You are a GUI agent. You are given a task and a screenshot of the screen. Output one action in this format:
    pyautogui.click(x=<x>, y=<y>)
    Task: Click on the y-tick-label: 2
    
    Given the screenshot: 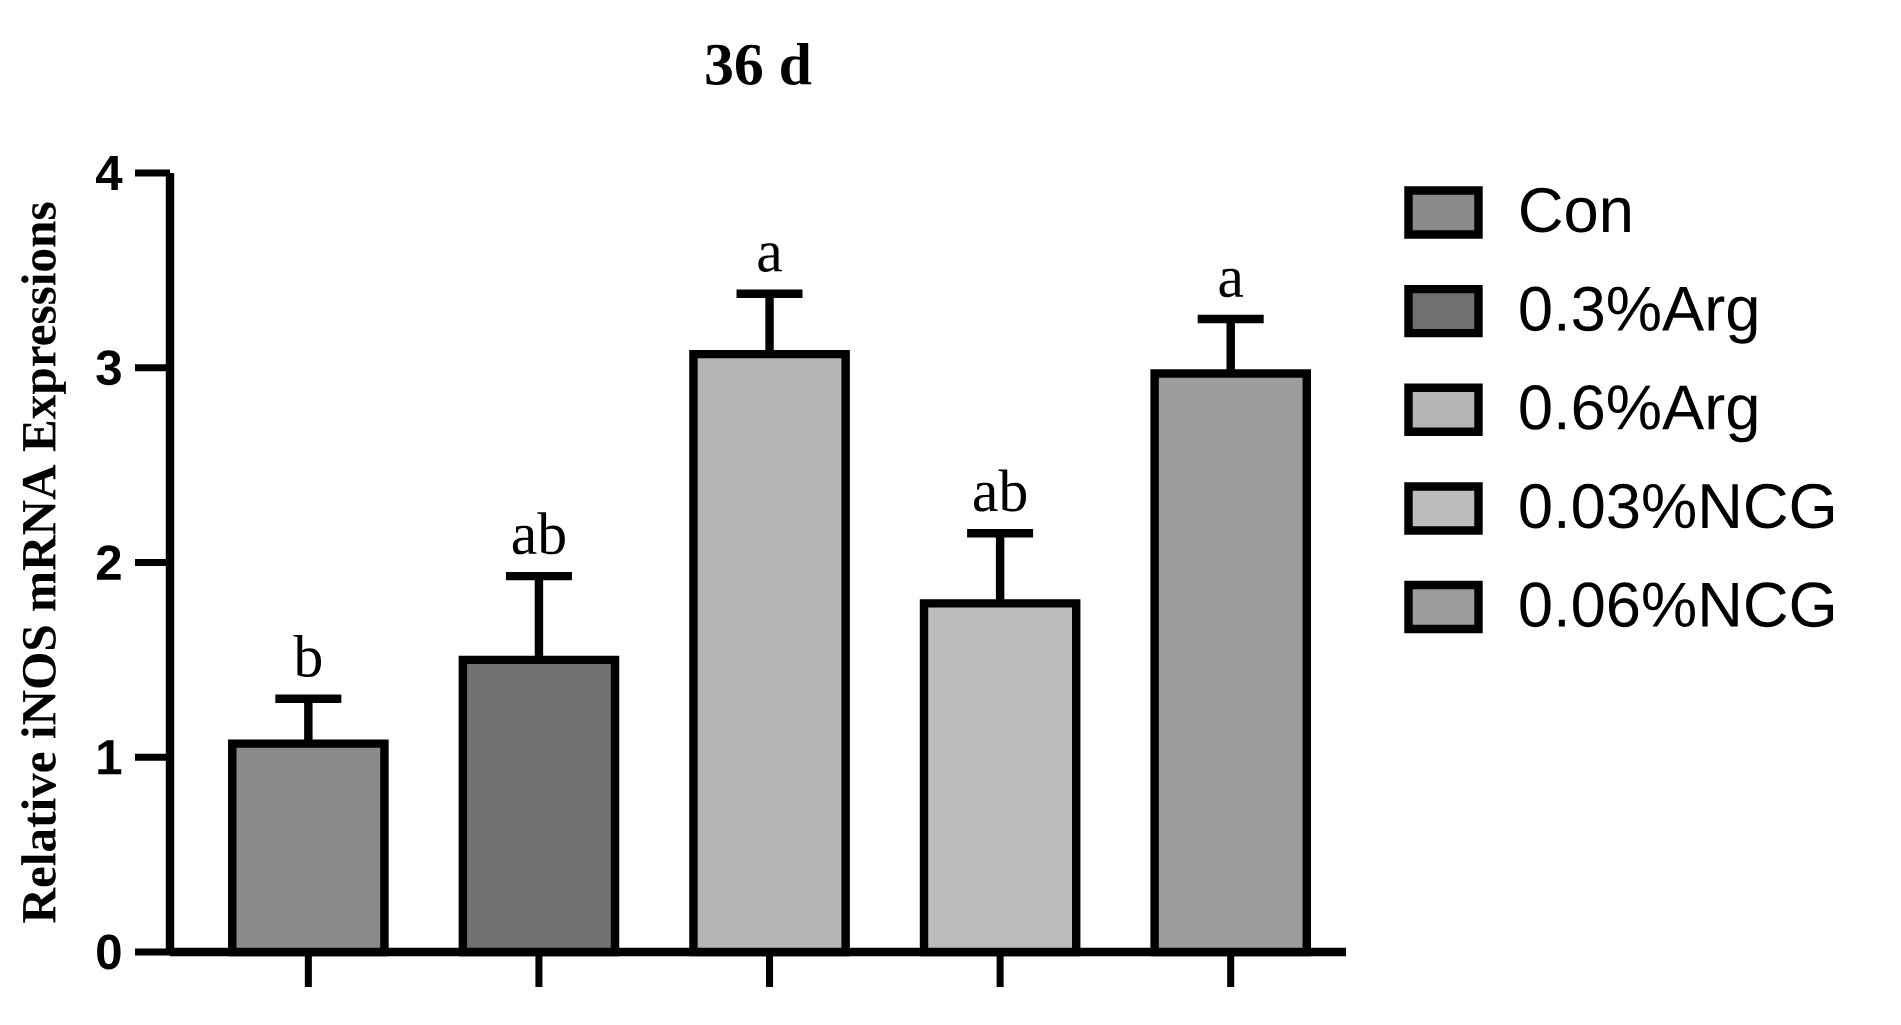 What is the action you would take?
    pyautogui.click(x=108, y=562)
    